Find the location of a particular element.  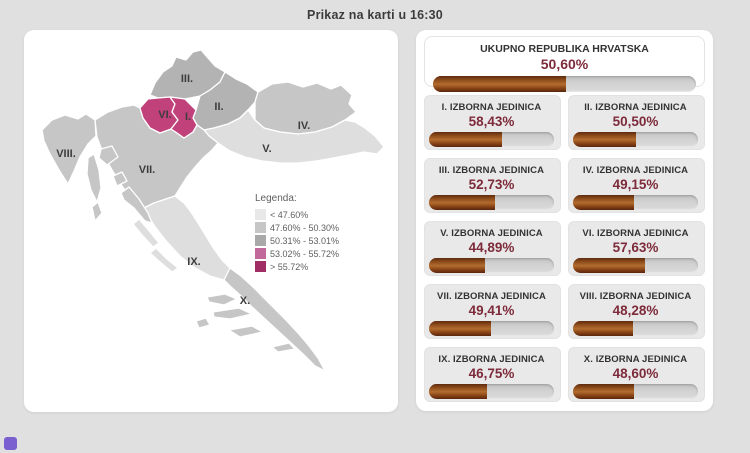

map-region-label-VIII: VIII. is located at coordinates (66, 154).